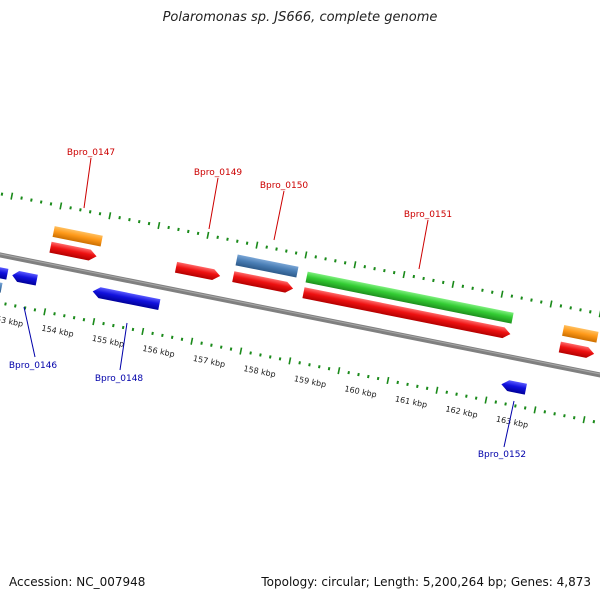 This screenshot has width=600, height=600. What do you see at coordinates (300, 17) in the screenshot?
I see `map-title: Polaromonas sp. JS666, complete genome` at bounding box center [300, 17].